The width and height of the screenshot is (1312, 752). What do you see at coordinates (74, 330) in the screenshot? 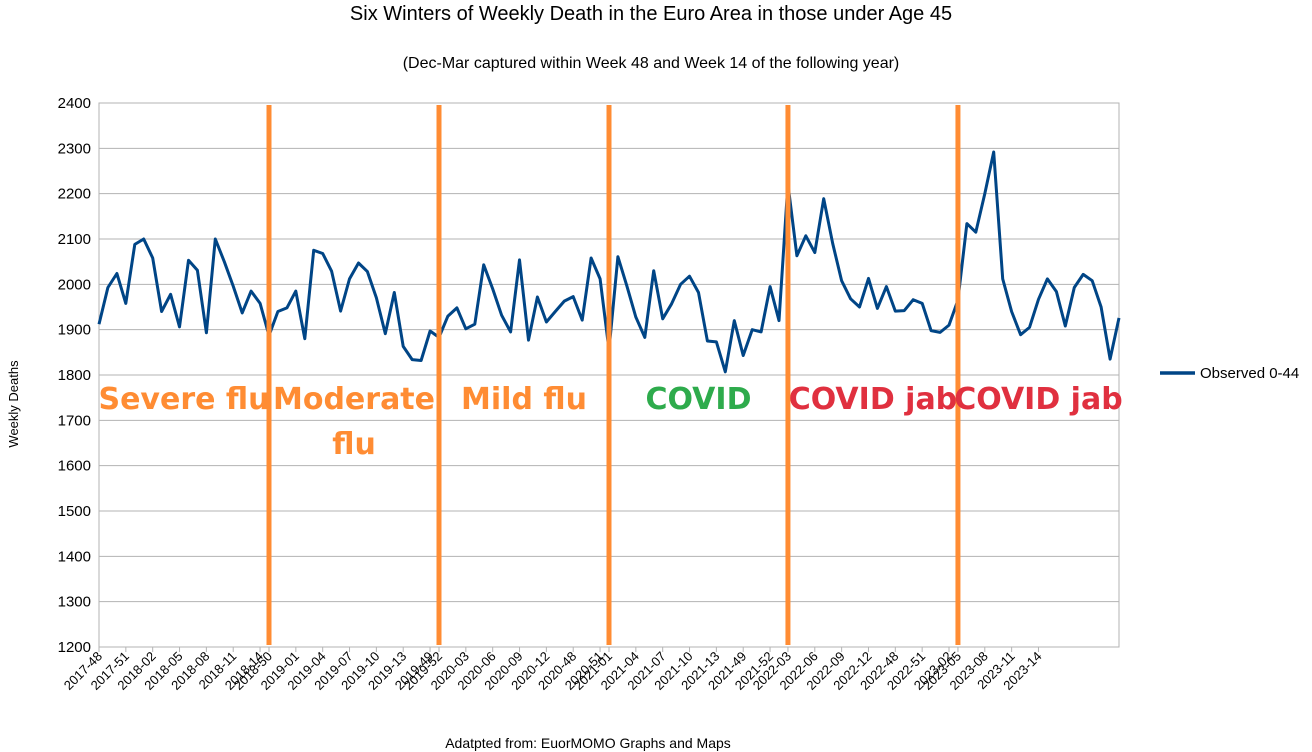
I see `y-tick-label: 1900` at bounding box center [74, 330].